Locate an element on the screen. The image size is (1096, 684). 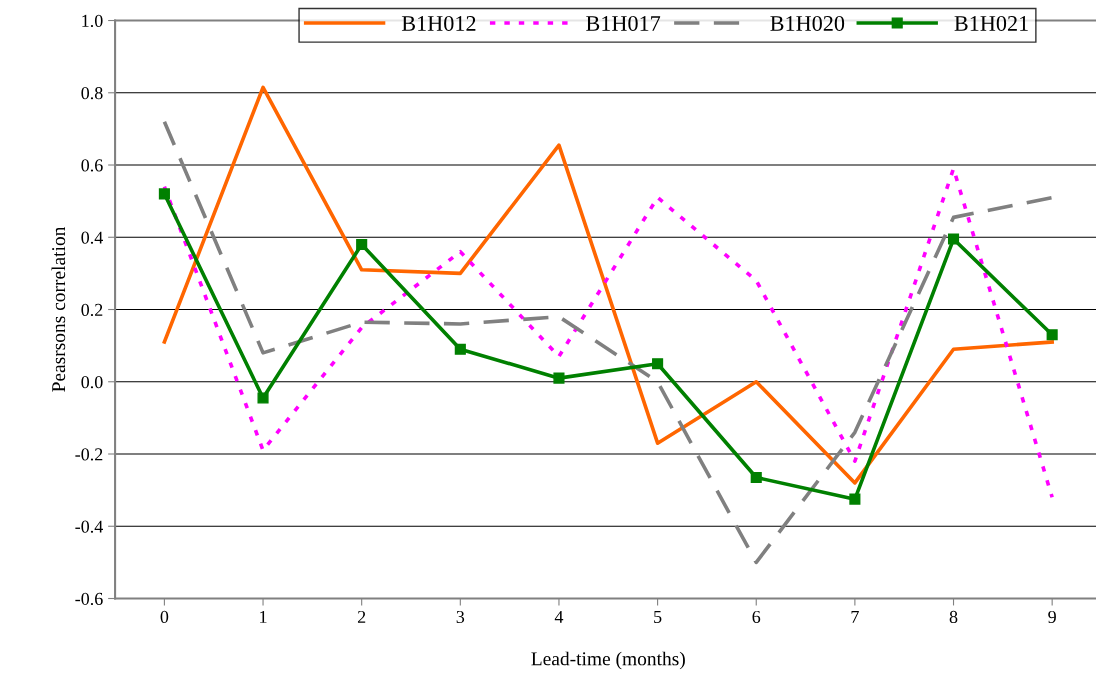
x-axis-title: Lead-time (months) is located at coordinates (608, 660).